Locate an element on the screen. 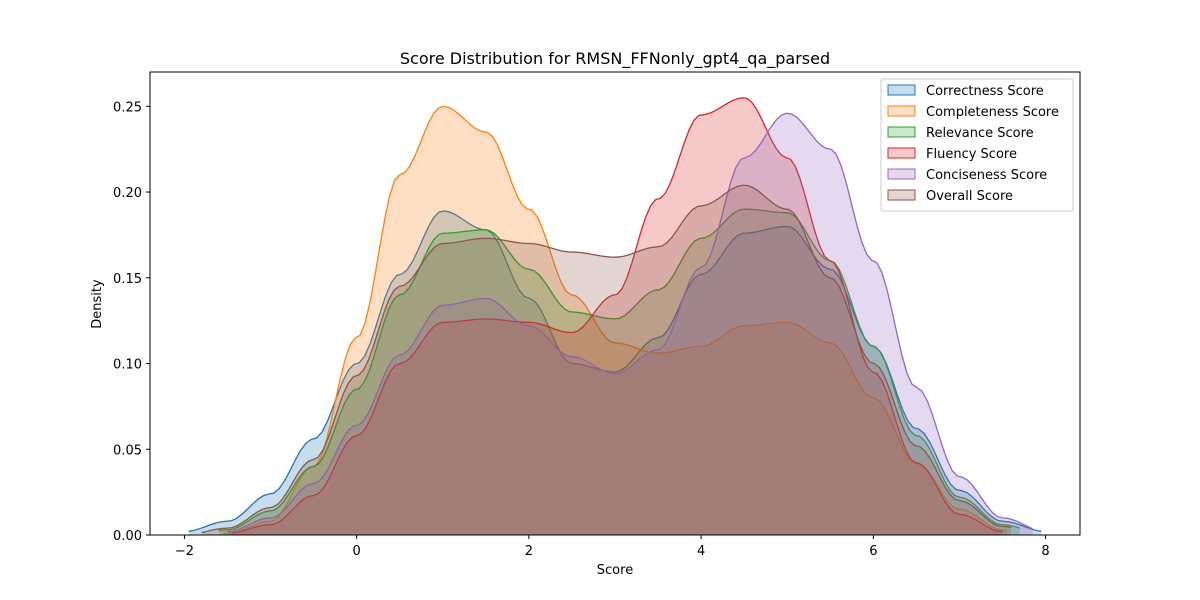 The height and width of the screenshot is (600, 1200). legend-label: Overall Score is located at coordinates (969, 196).